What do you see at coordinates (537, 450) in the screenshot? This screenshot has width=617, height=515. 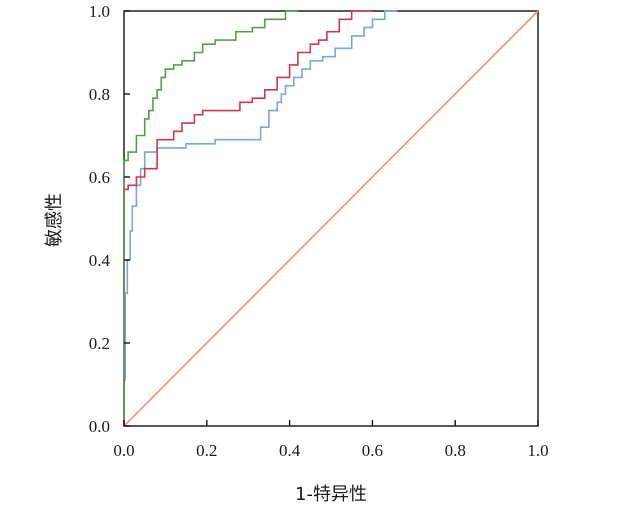 I see `x-tick-label: 1.0` at bounding box center [537, 450].